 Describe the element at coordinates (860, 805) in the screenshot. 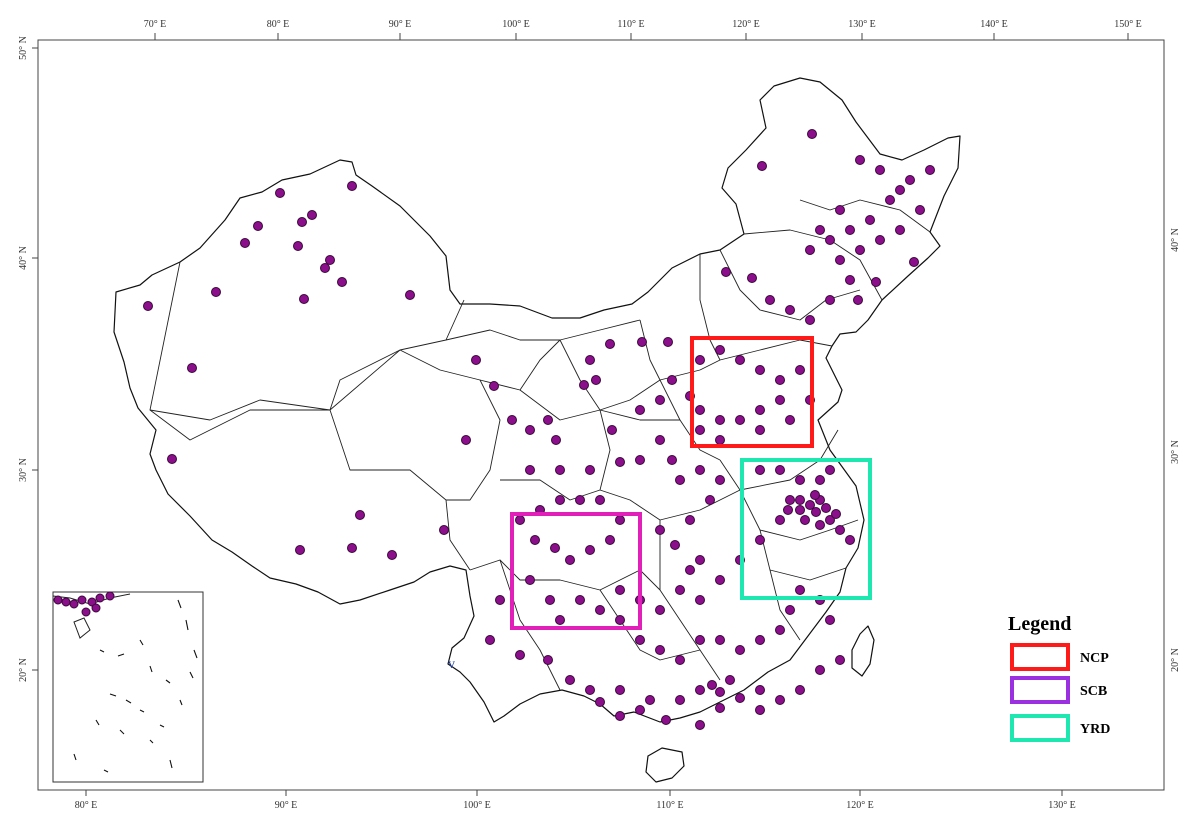

I see `bottom-lon-label: 120° E` at that location.